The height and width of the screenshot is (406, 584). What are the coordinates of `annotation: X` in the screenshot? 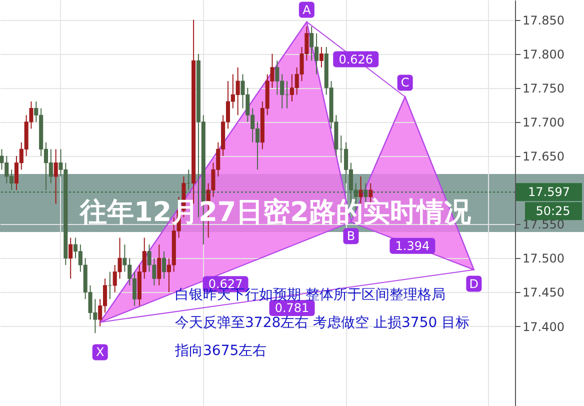 It's located at (100, 352).